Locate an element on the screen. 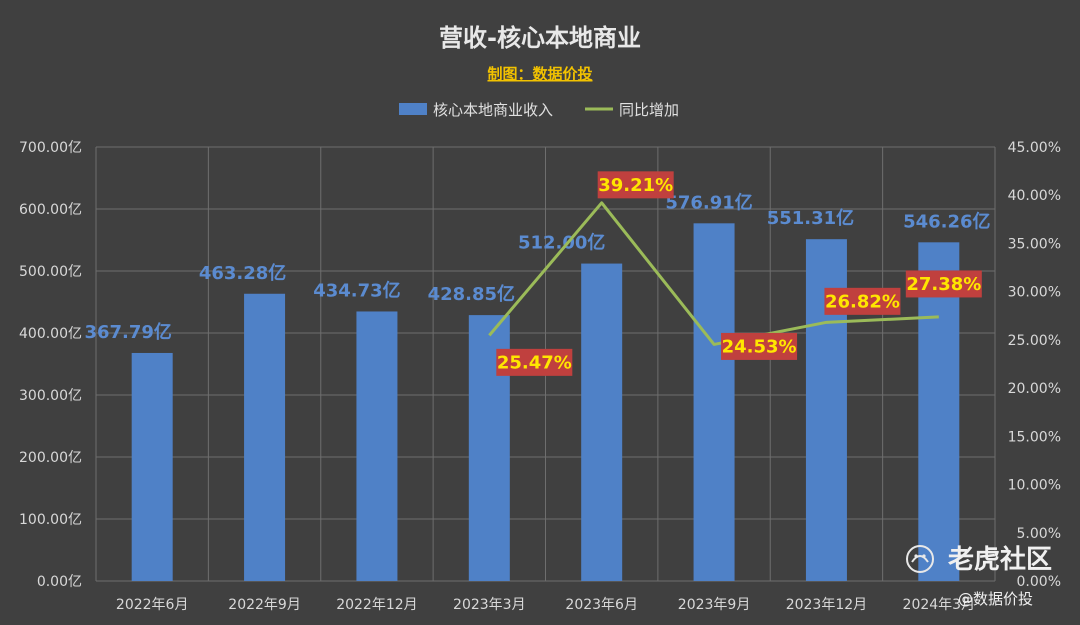  y2-tick-label: 45.00% is located at coordinates (1034, 148).